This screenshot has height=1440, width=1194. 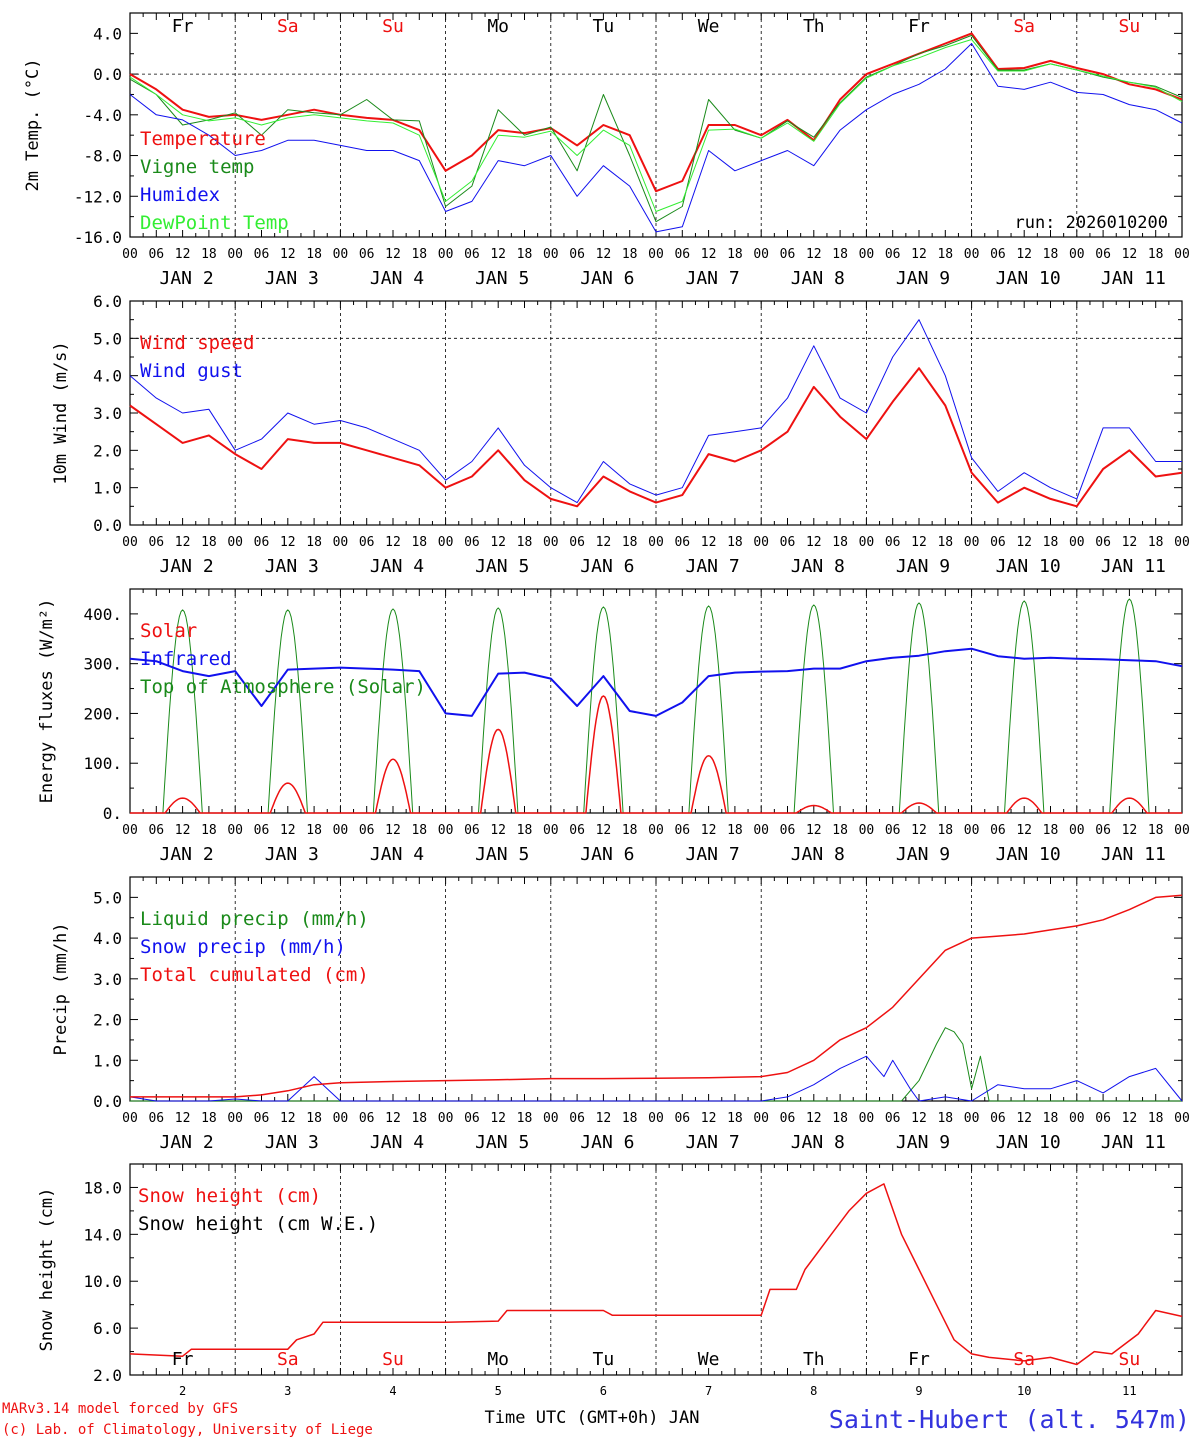 I want to click on precip-hour-label: 00, so click(x=551, y=1118).